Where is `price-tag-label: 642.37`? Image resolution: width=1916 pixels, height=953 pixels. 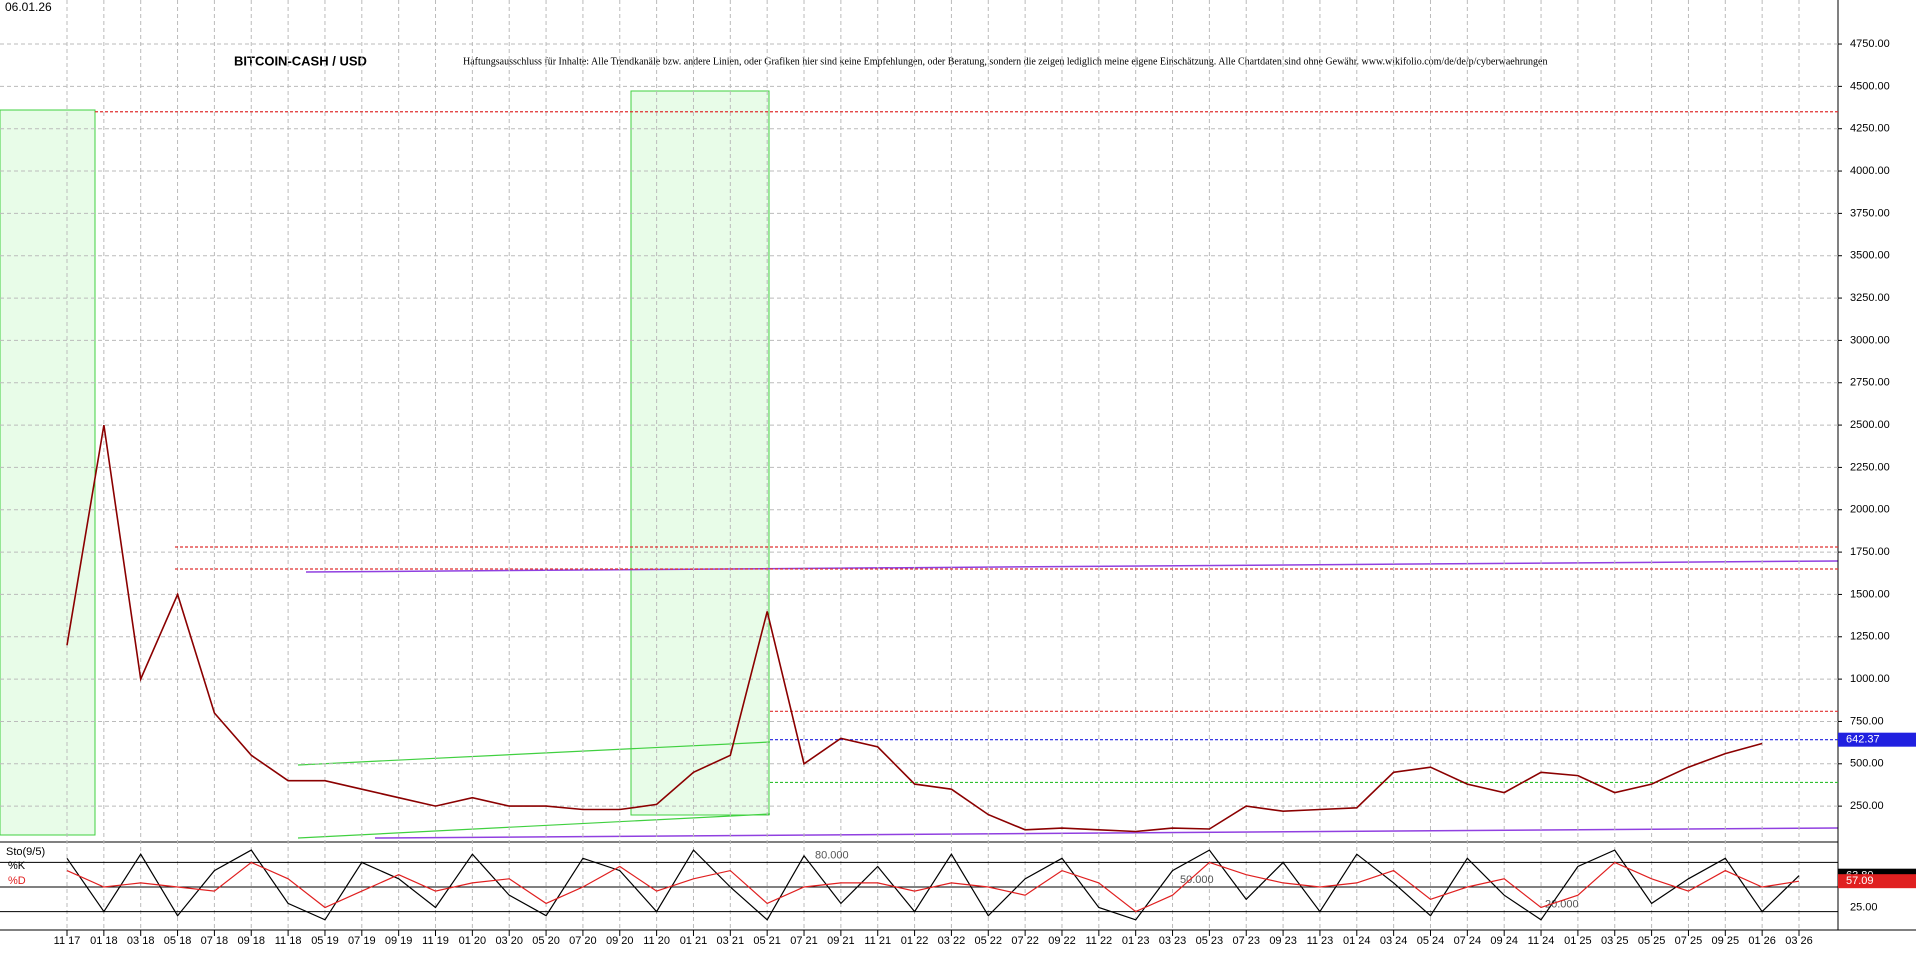 price-tag-label: 642.37 is located at coordinates (1863, 740).